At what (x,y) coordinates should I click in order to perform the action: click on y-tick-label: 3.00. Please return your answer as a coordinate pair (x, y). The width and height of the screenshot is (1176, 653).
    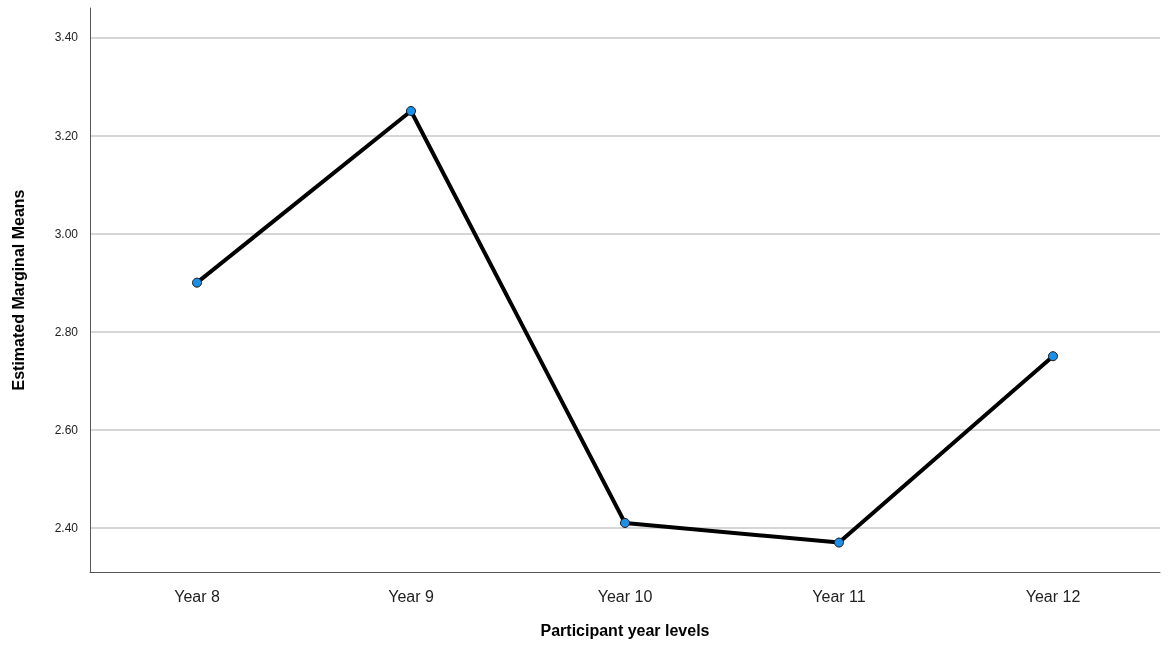
    Looking at the image, I should click on (66, 233).